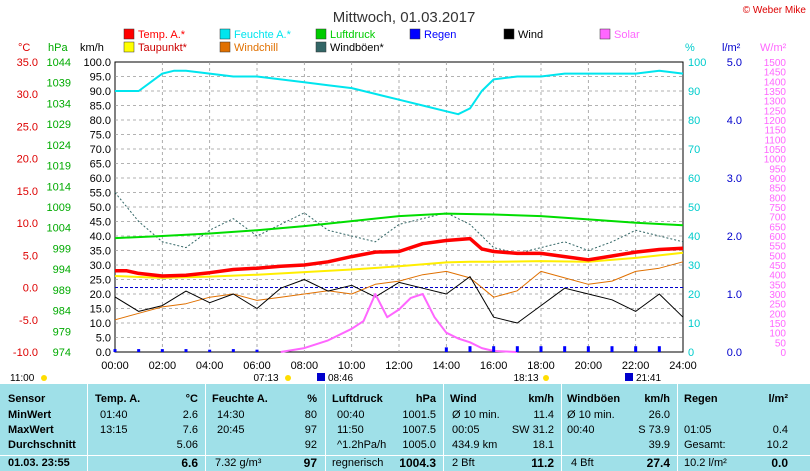 The width and height of the screenshot is (810, 471). What do you see at coordinates (358, 463) in the screenshot?
I see `current-forecast: regnerisch` at bounding box center [358, 463].